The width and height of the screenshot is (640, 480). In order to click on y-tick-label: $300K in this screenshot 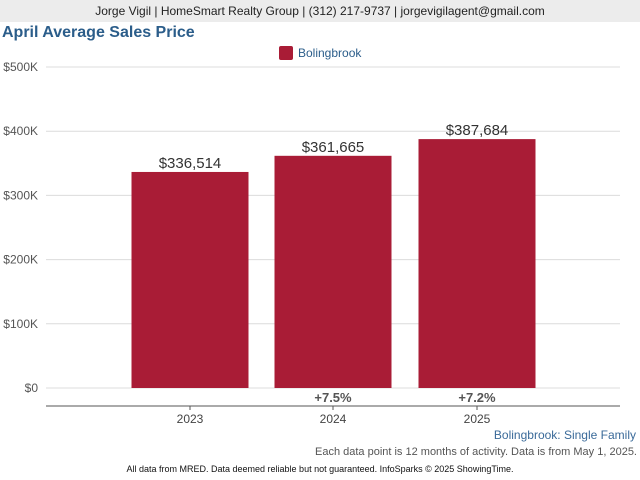, I will do `click(20, 195)`.